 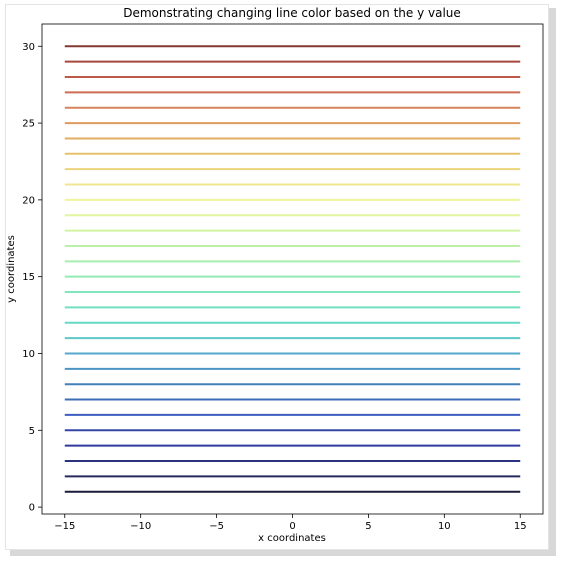 I want to click on y-tick-label: 5, so click(x=32, y=431).